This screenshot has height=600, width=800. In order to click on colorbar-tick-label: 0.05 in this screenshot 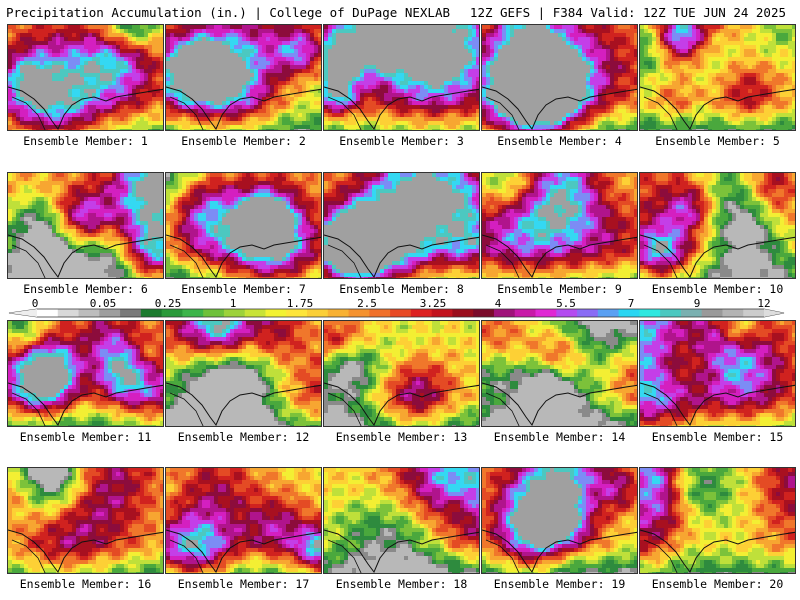, I will do `click(103, 303)`.